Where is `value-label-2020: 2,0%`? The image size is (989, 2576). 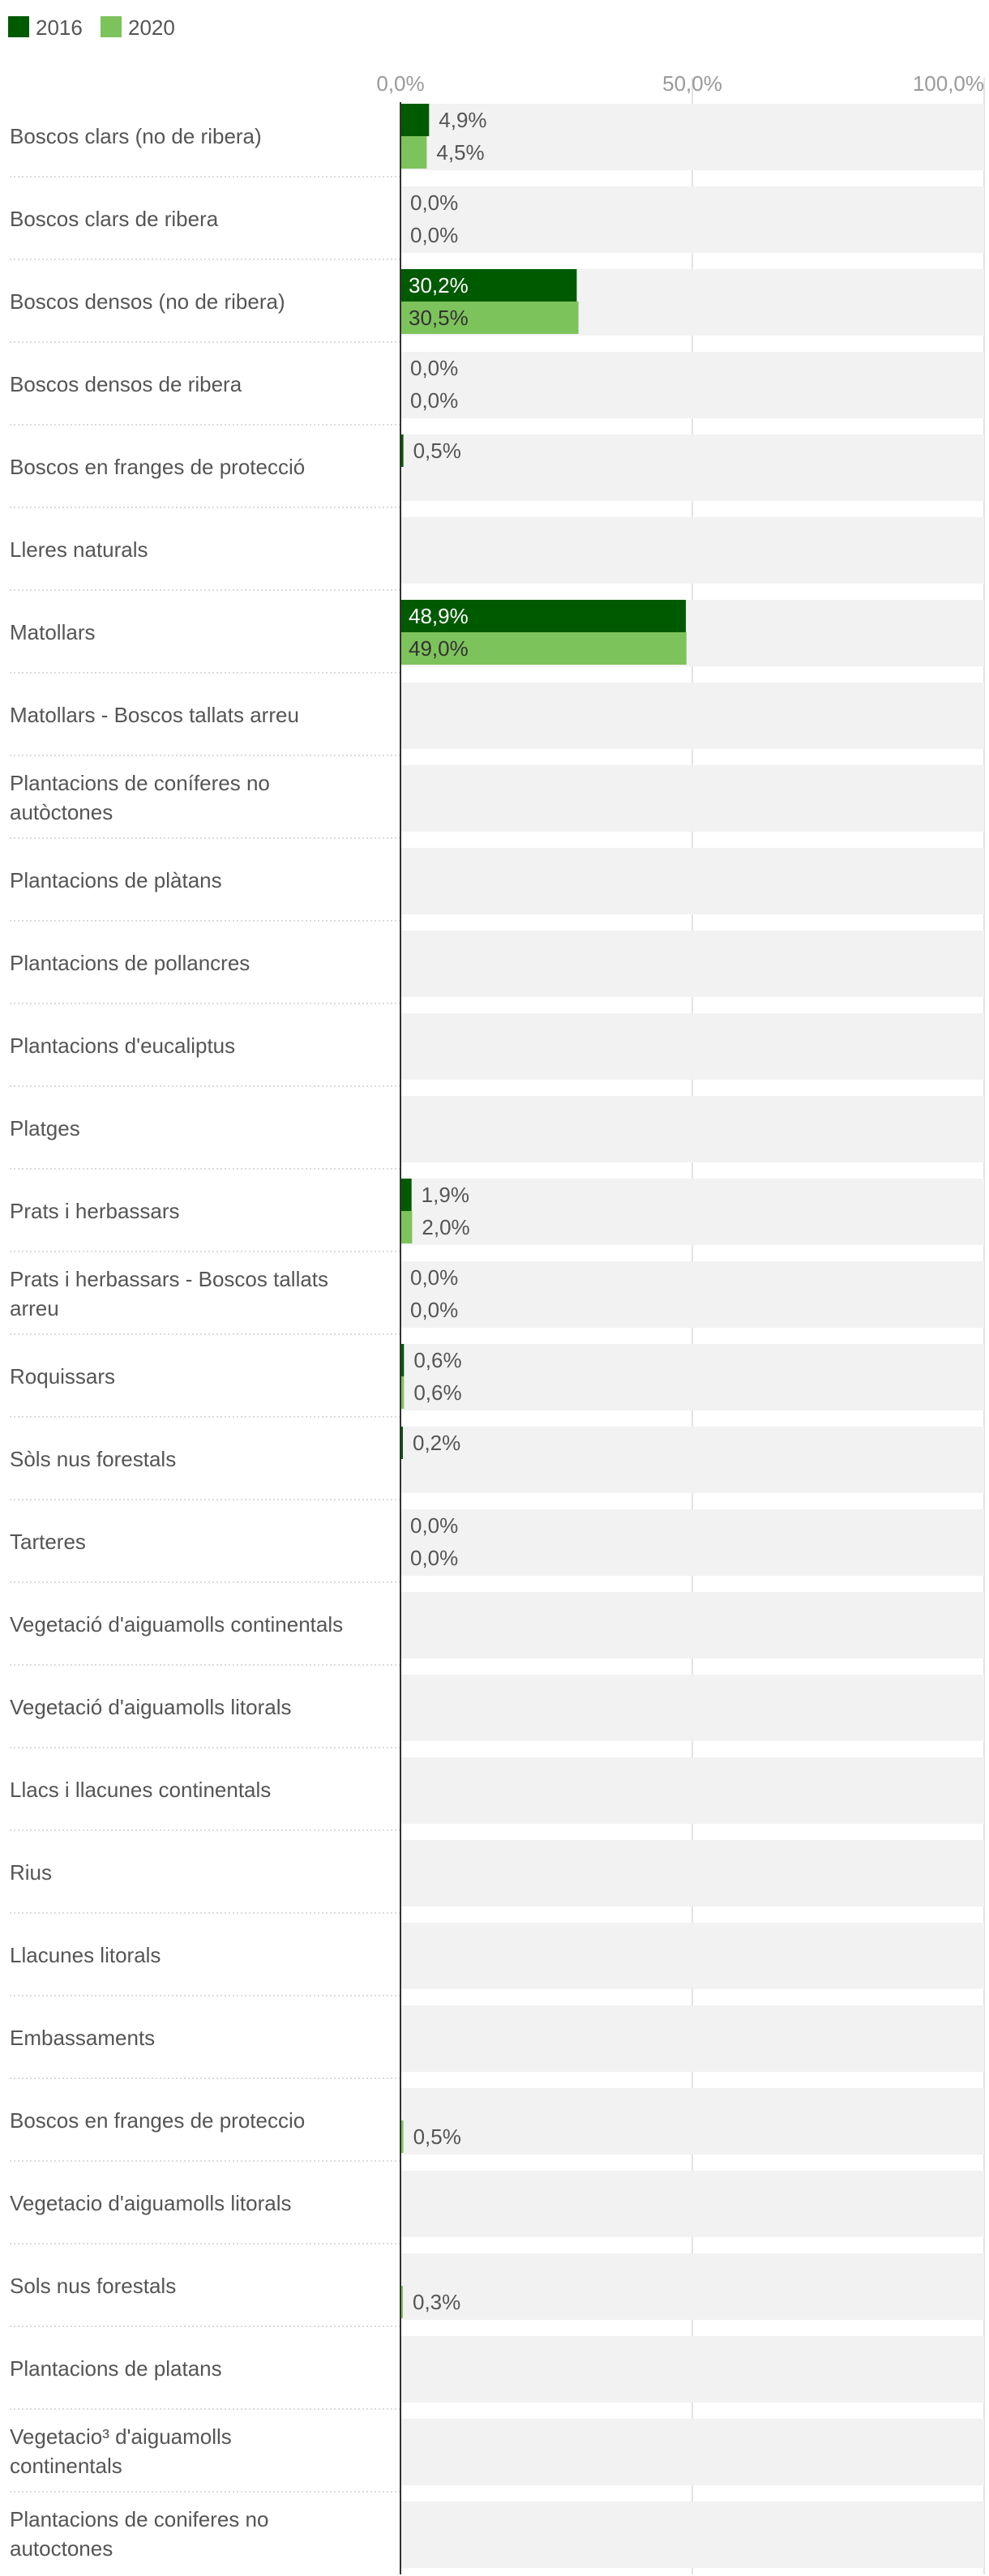
value-label-2020: 2,0% is located at coordinates (445, 1227).